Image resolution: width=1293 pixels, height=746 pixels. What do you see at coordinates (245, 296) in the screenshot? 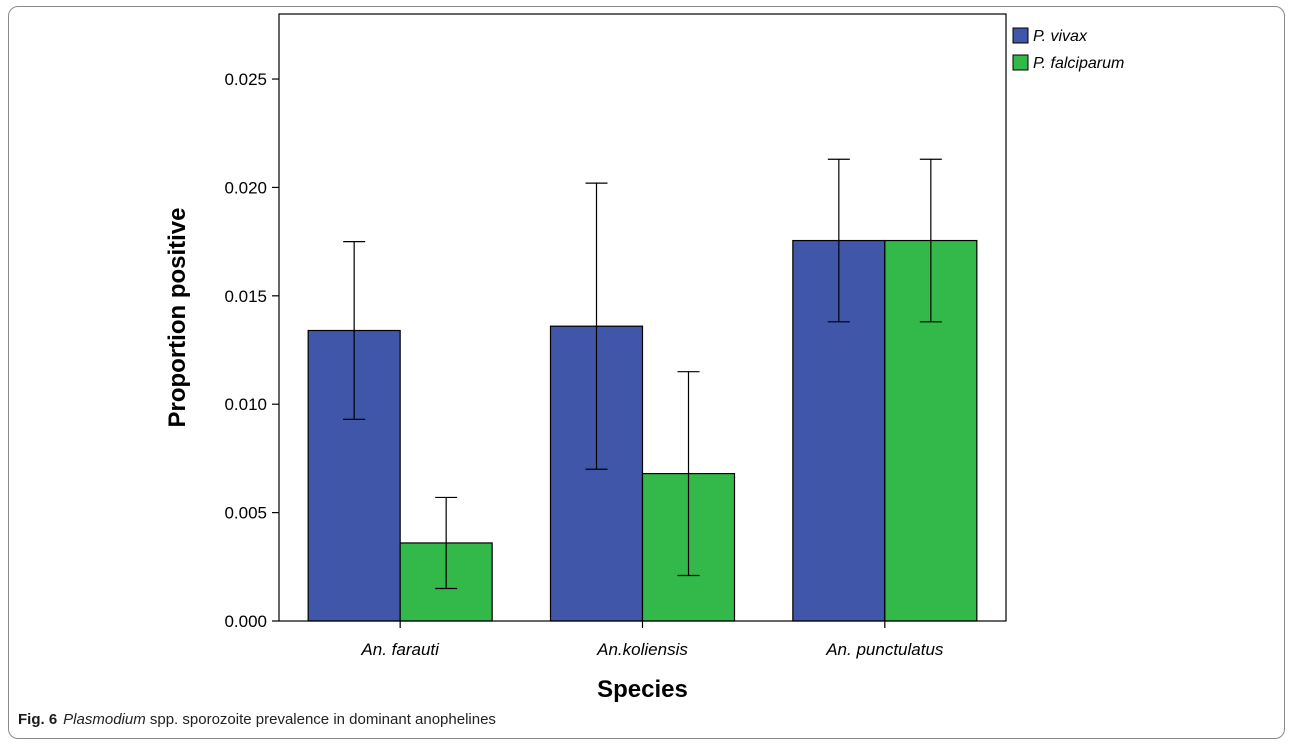
I see `y-tick-label: 0.015` at bounding box center [245, 296].